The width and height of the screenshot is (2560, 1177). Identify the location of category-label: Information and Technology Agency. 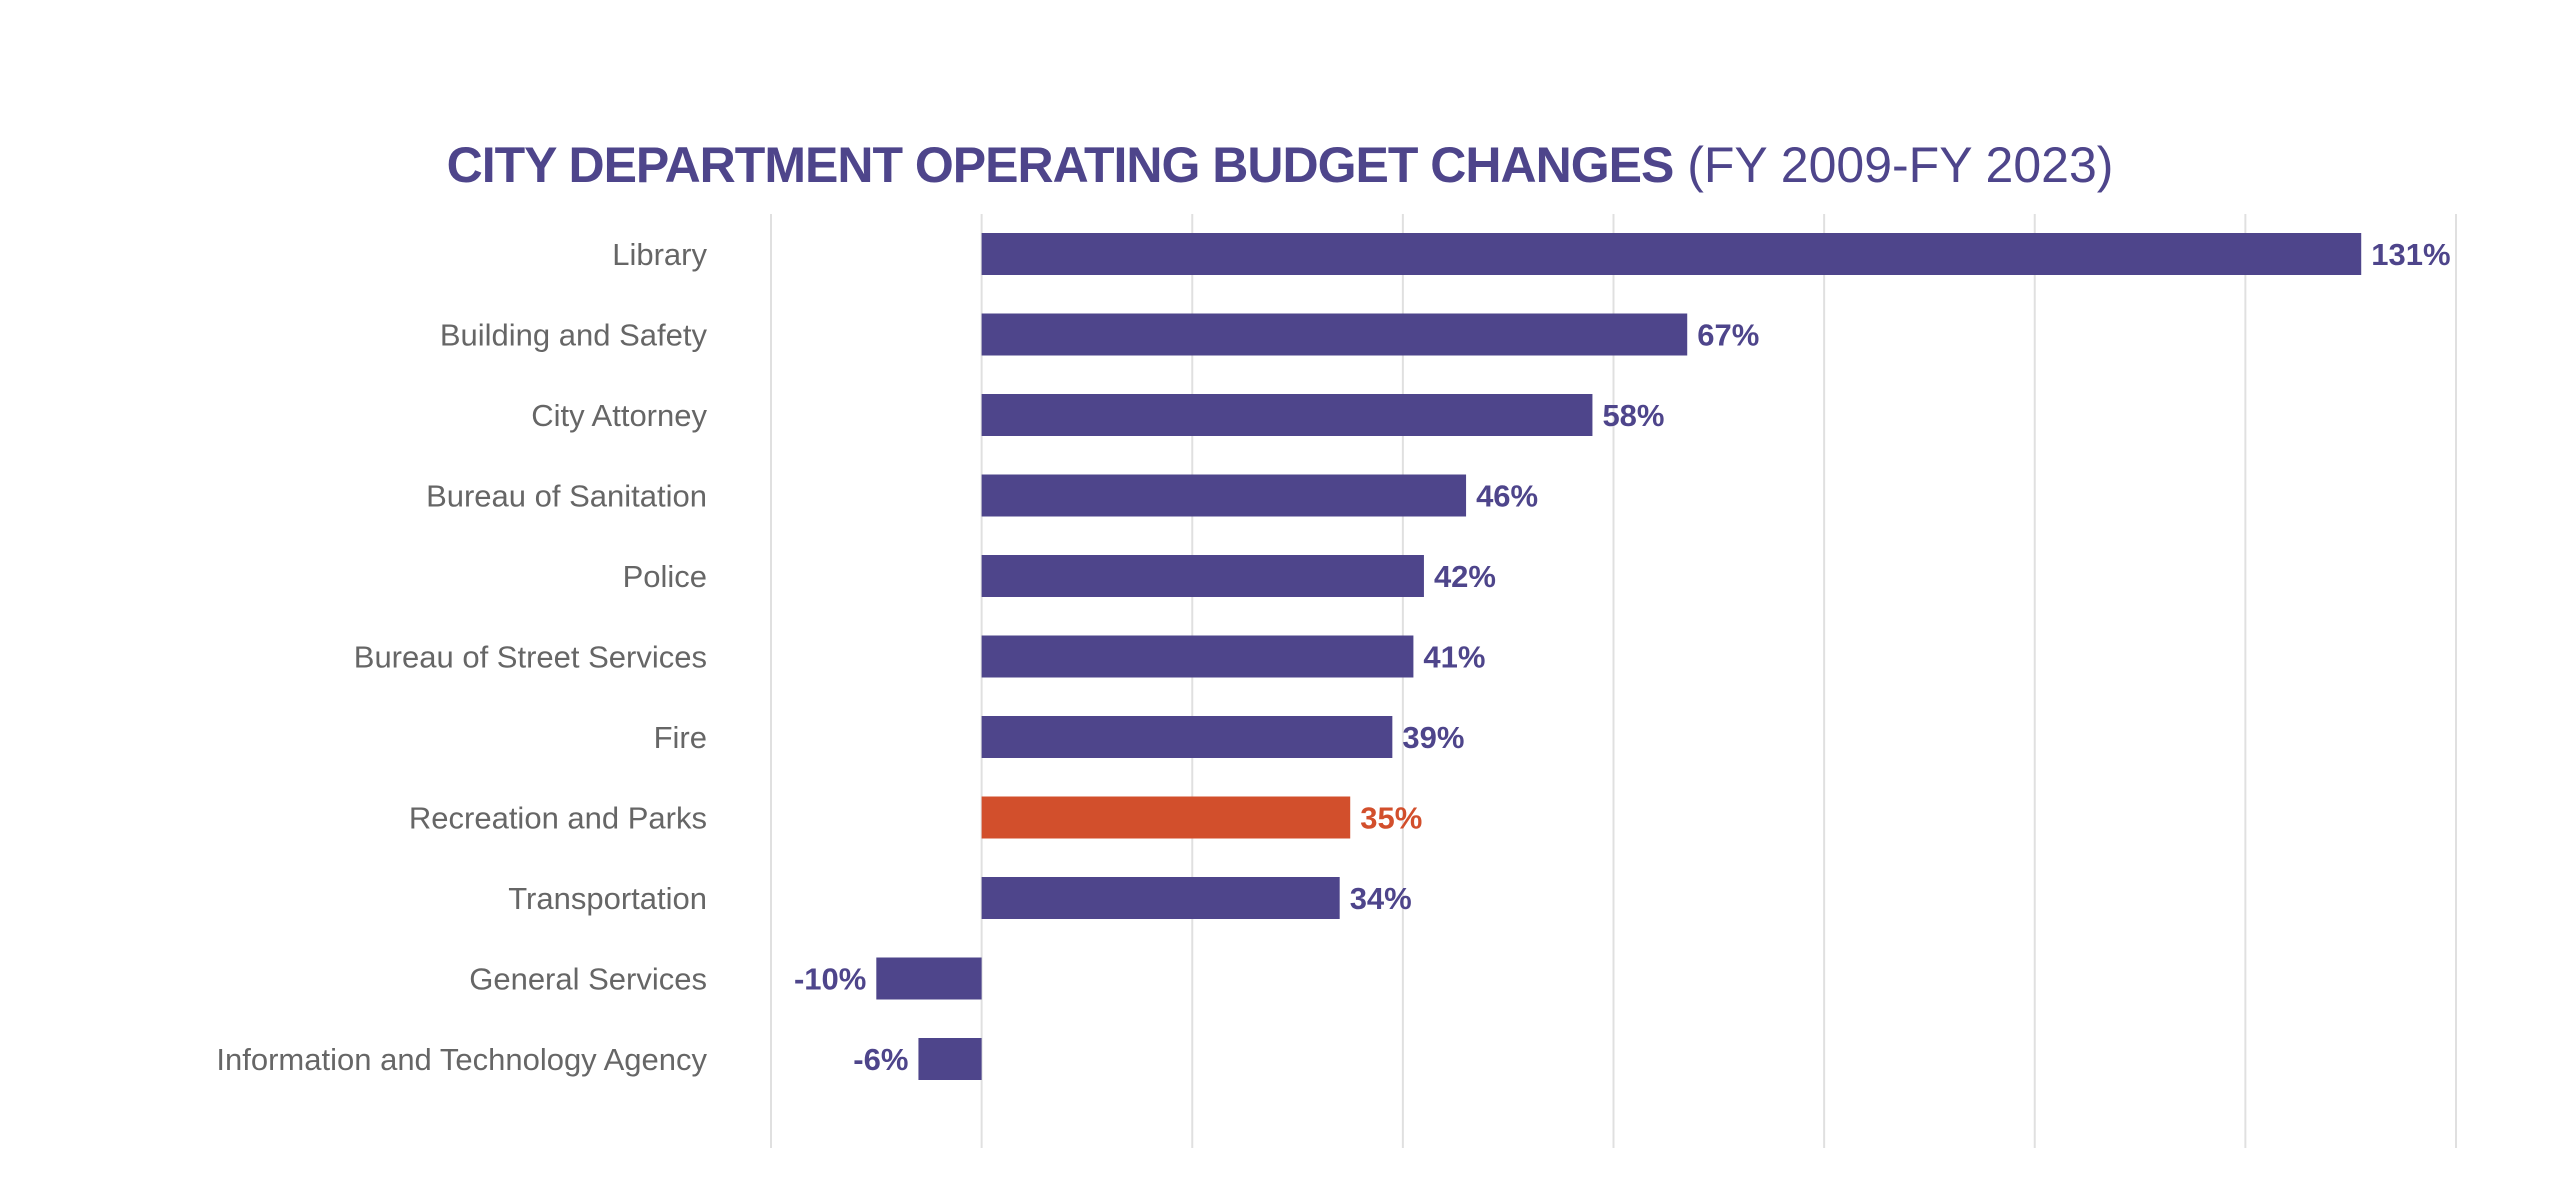
(461, 1059).